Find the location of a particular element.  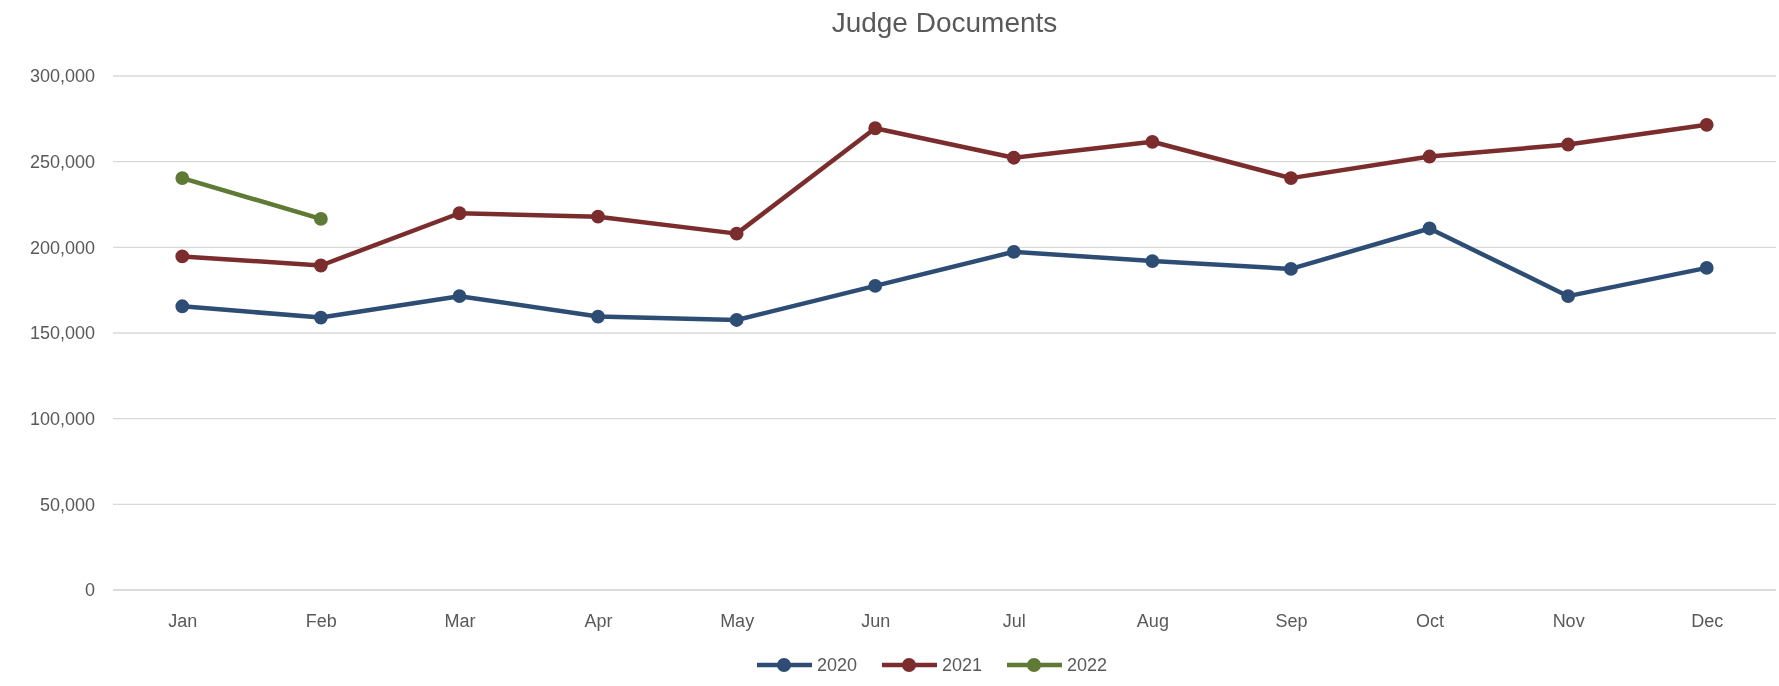

x-tick-label: Feb is located at coordinates (321, 620).